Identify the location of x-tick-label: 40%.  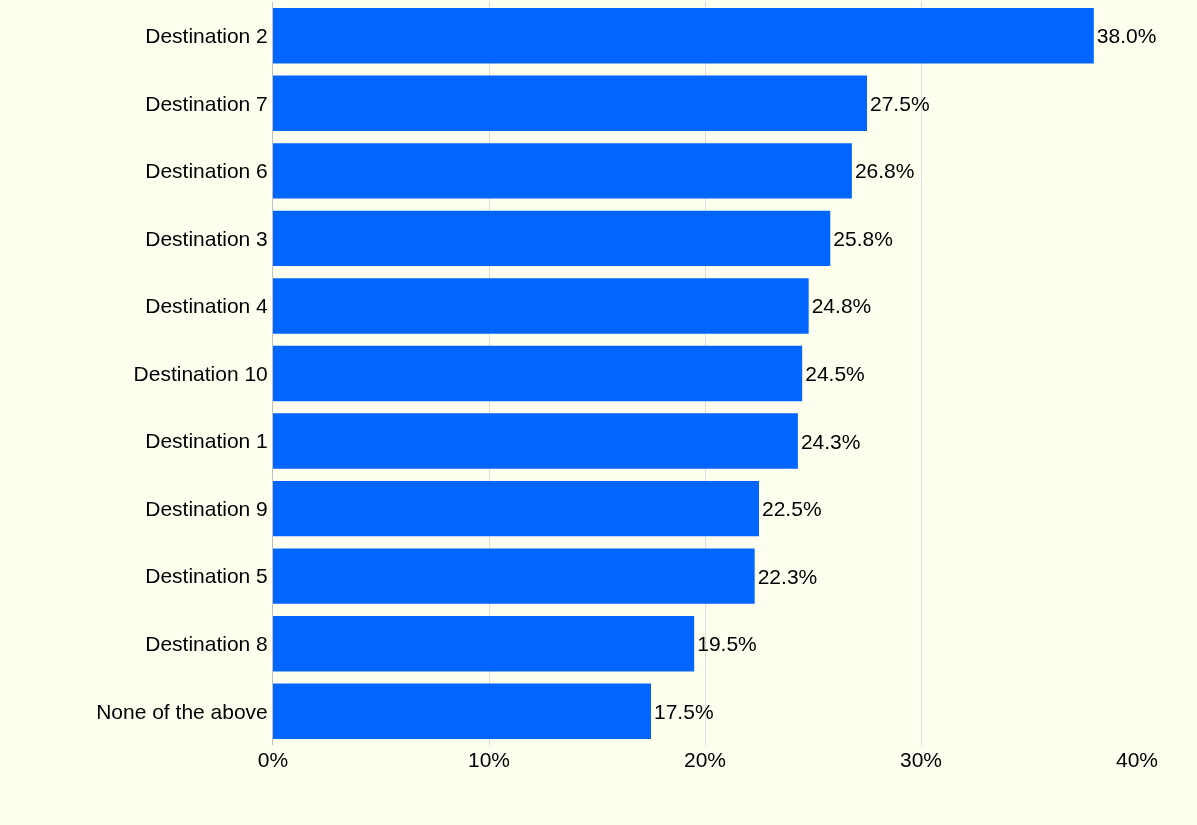
(1137, 759).